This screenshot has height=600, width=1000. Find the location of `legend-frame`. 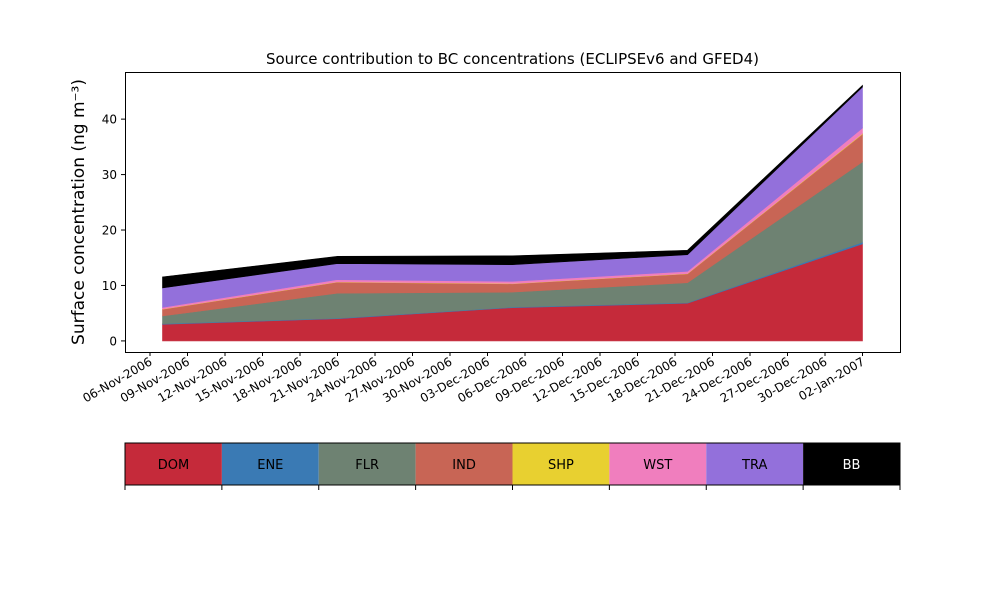

legend-frame is located at coordinates (512, 464).